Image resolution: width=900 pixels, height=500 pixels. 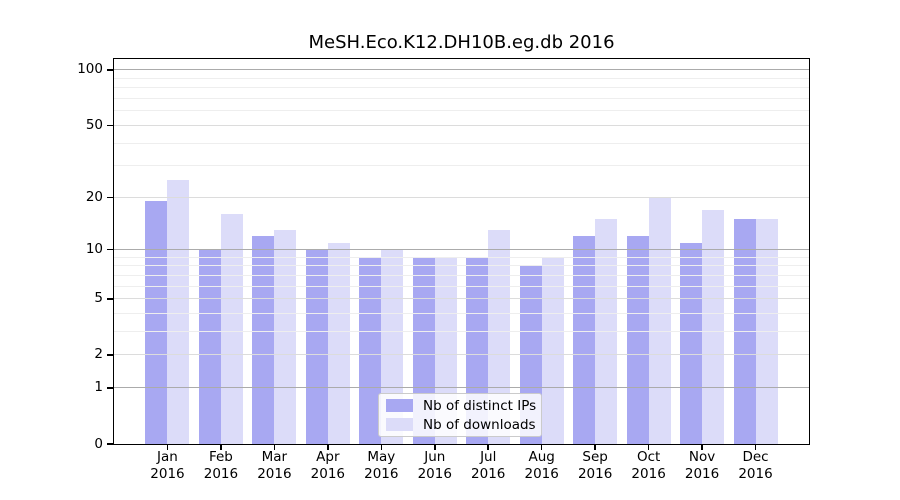 What do you see at coordinates (167, 447) in the screenshot?
I see `x-tick-jan` at bounding box center [167, 447].